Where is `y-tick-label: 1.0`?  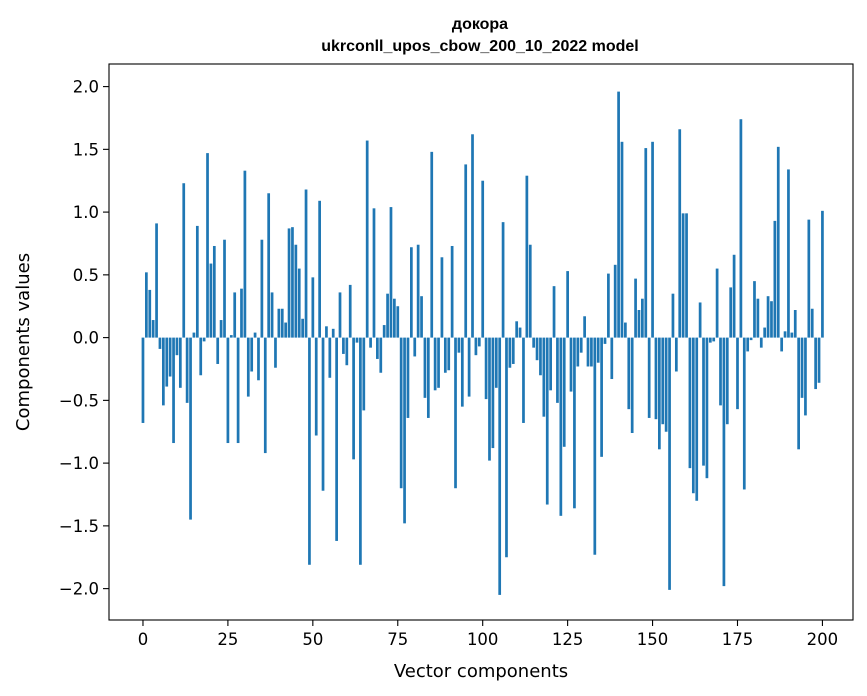
y-tick-label: 1.0 is located at coordinates (86, 212).